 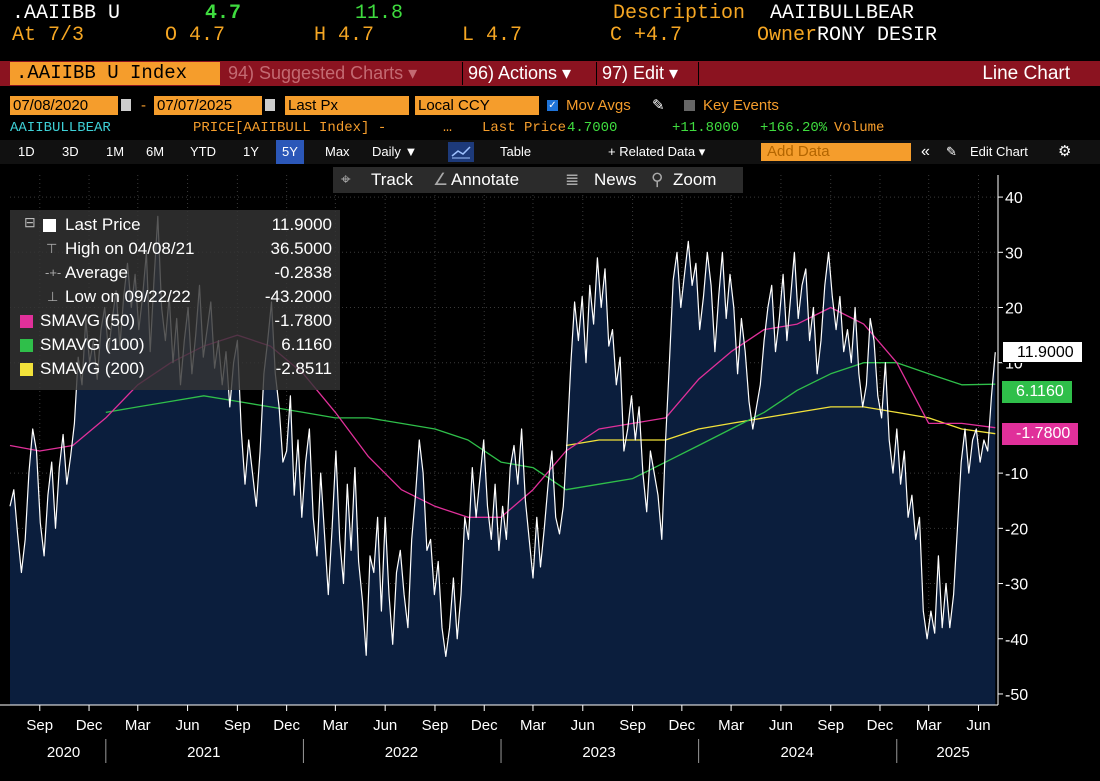 I want to click on end-date-field: 07/07/2025, so click(x=208, y=105).